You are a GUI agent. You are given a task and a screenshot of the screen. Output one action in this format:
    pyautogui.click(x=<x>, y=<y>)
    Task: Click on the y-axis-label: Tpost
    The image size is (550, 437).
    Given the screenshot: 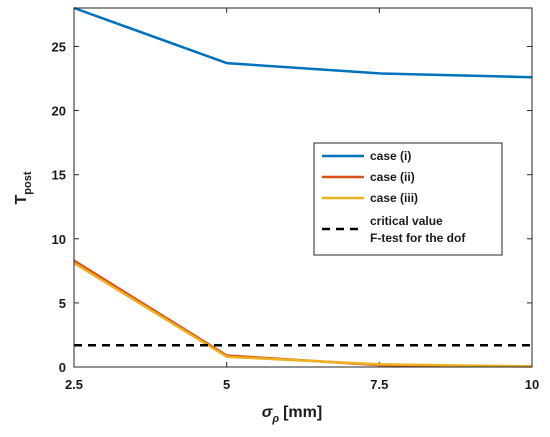 What is the action you would take?
    pyautogui.click(x=23, y=187)
    